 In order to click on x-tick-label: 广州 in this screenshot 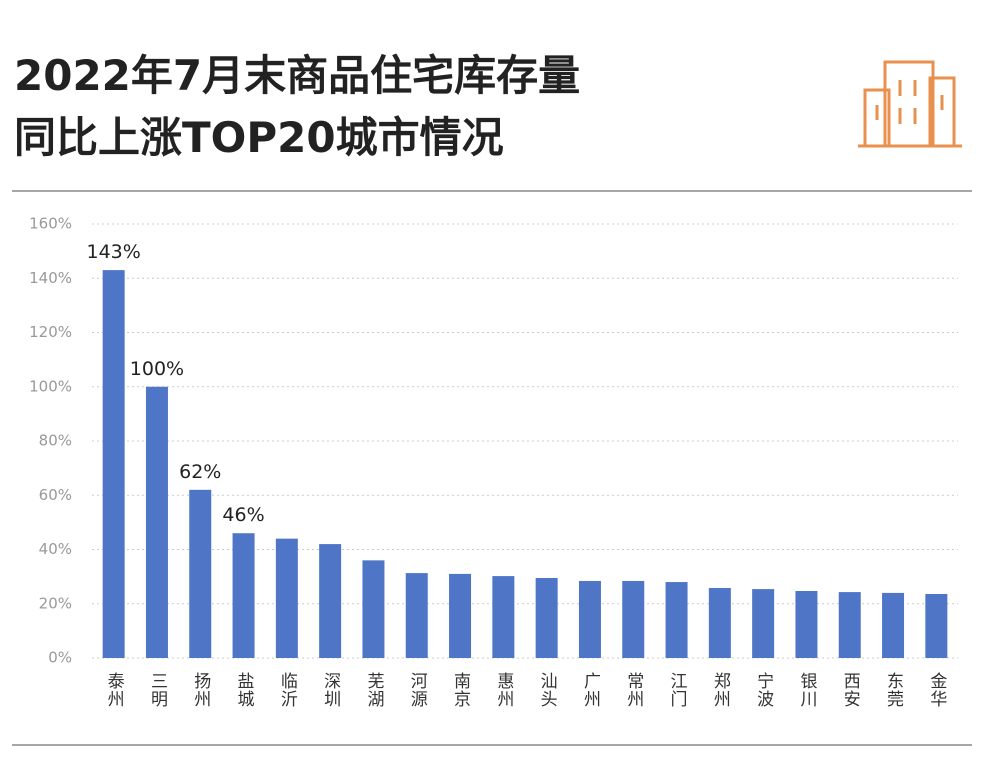, I will do `click(590, 690)`.